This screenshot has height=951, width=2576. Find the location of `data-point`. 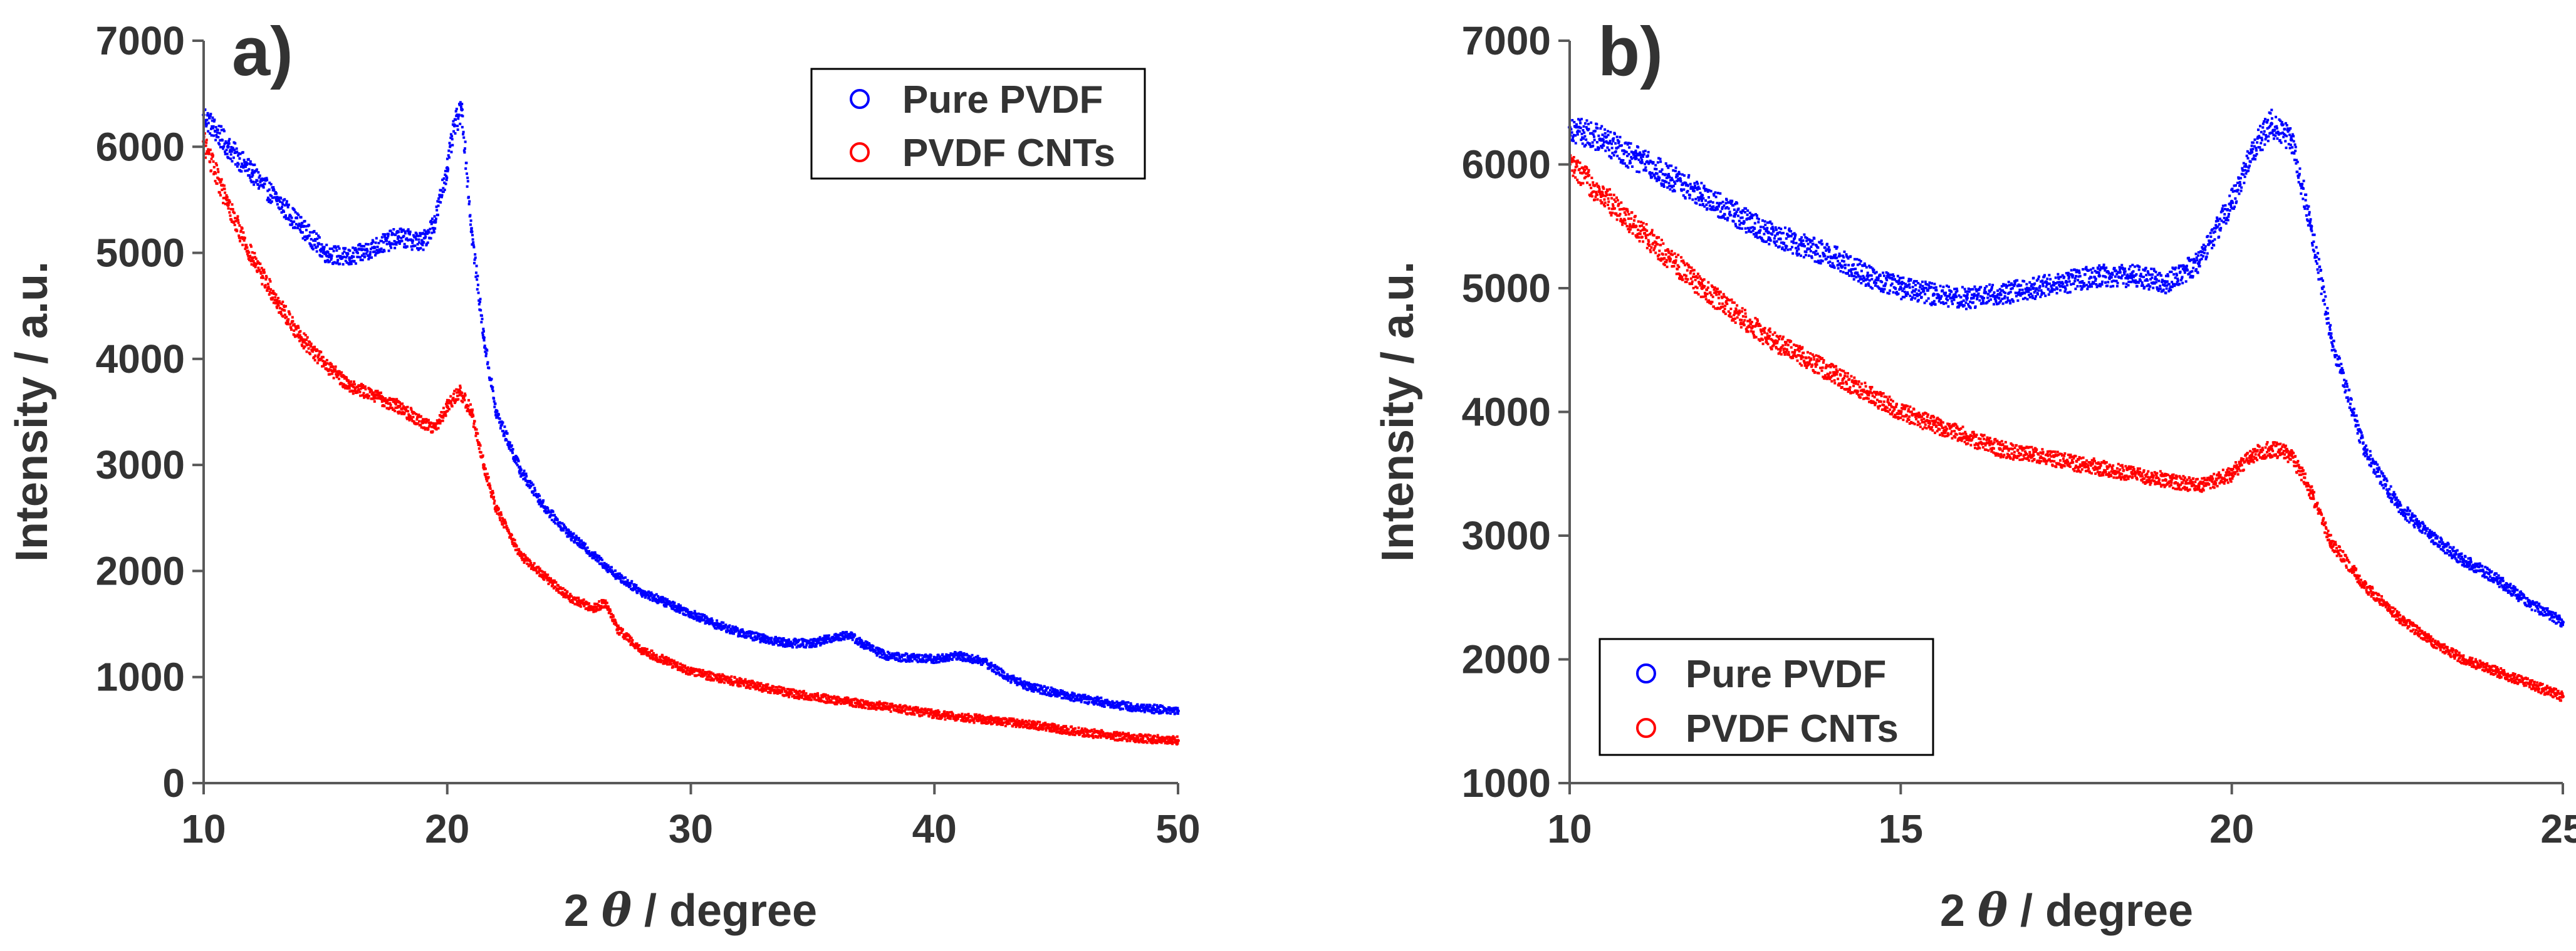

data-point is located at coordinates (484, 338).